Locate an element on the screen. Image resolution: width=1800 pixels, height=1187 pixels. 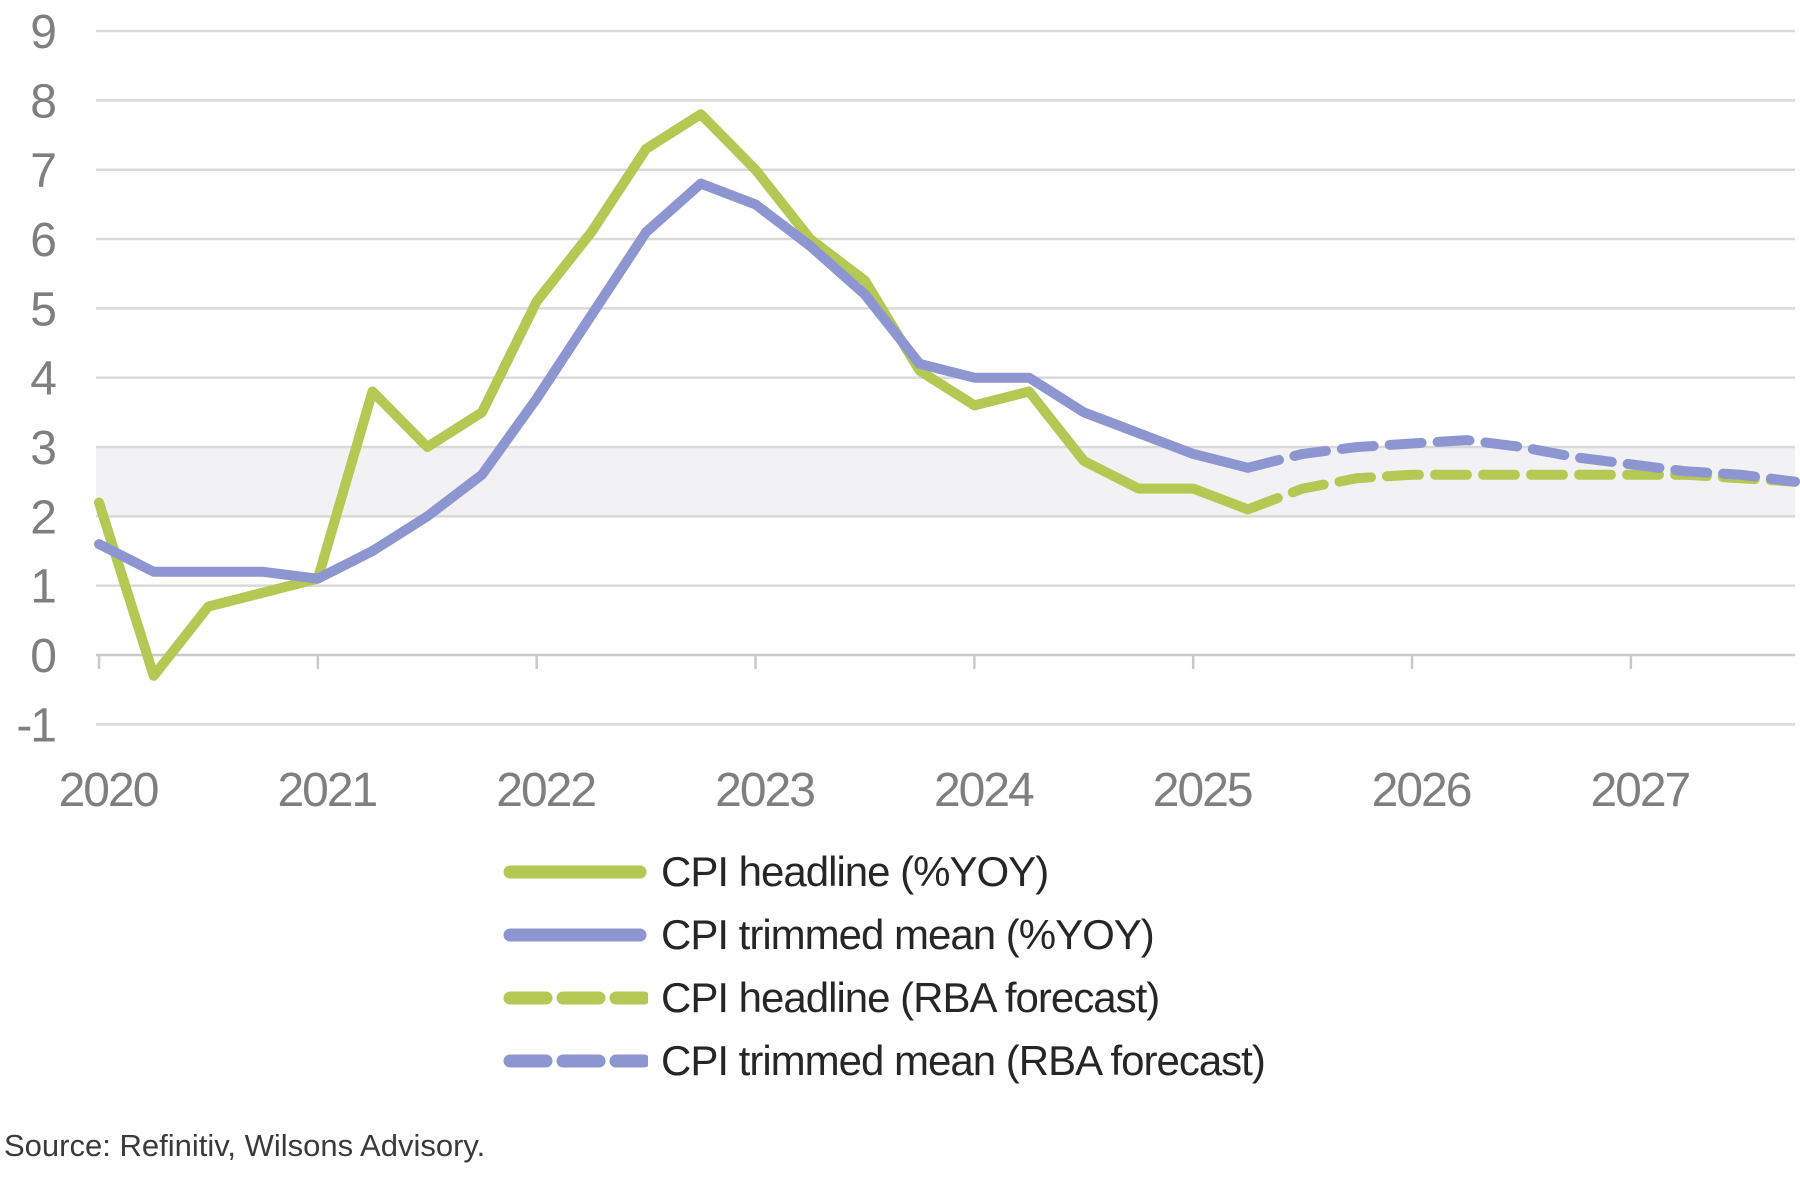
y-tick-labels: 9 8 7 6 5 4 3 2 1 0 -1 is located at coordinates (37, 379).